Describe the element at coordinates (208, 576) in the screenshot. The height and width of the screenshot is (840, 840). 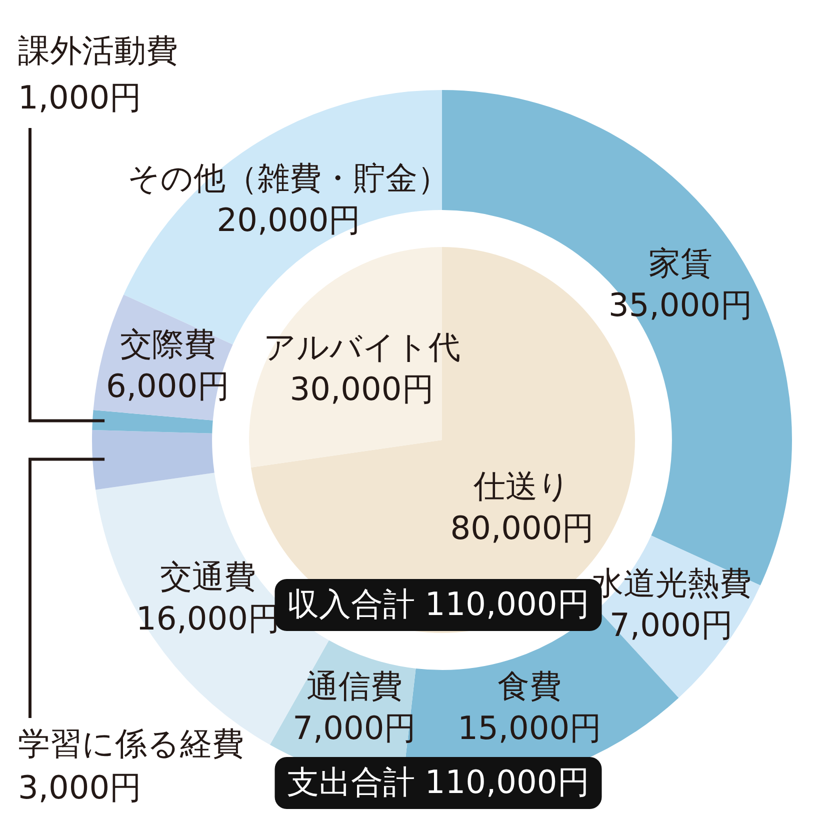
I see `slice-label: 交通費` at that location.